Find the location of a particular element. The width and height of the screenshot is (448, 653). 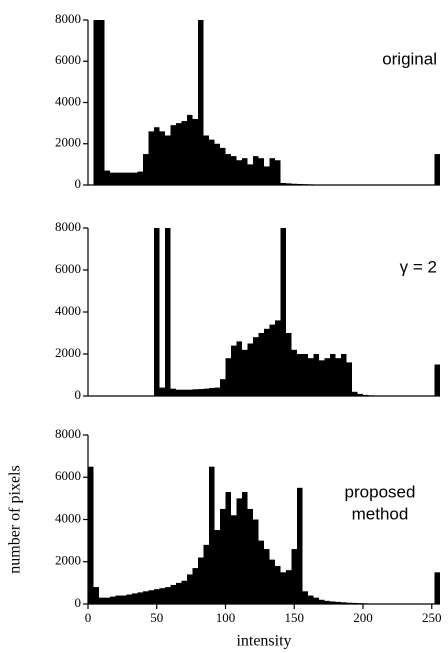

x-tick-label: 50 is located at coordinates (156, 617).